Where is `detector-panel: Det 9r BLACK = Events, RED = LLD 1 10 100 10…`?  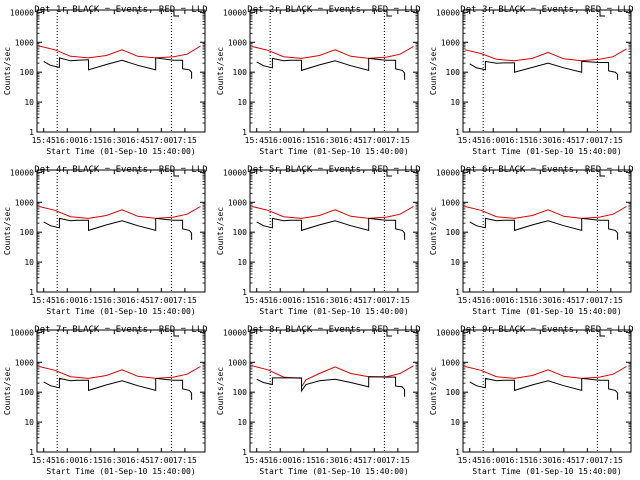 detector-panel: Det 9r BLACK = Events, RED = LLD 1 10 100 10… is located at coordinates (531, 400).